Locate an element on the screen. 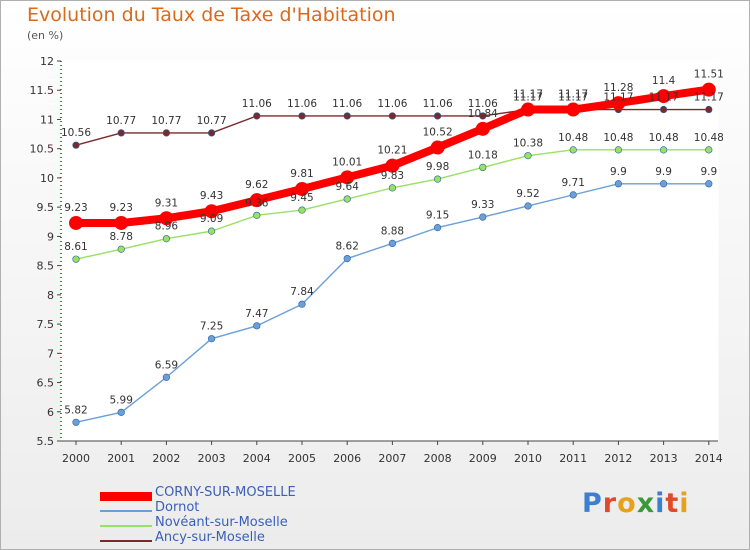  data-label: 9.15 is located at coordinates (437, 216).